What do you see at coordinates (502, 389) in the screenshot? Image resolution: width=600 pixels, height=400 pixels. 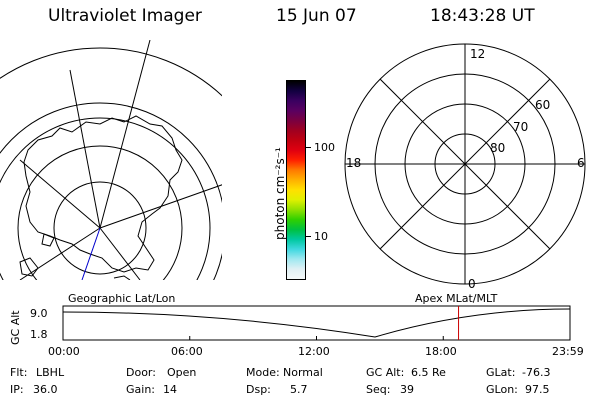 I see `info-label: GLon:` at bounding box center [502, 389].